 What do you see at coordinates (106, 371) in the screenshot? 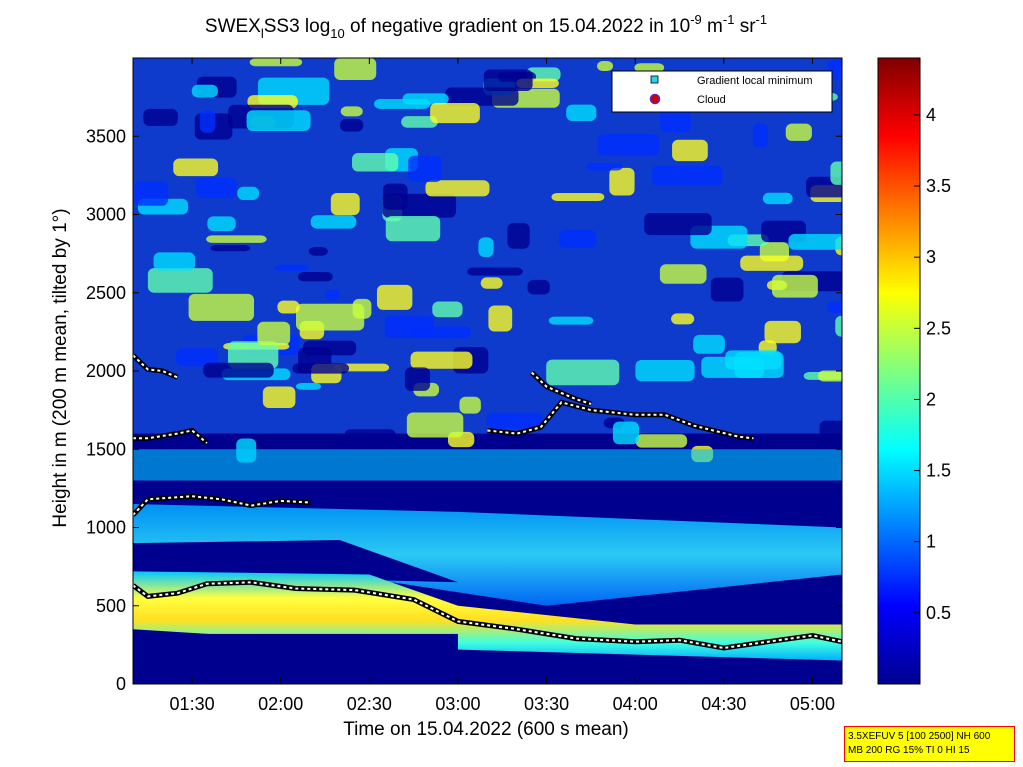
I see `y-tick-label: 2000` at bounding box center [106, 371].